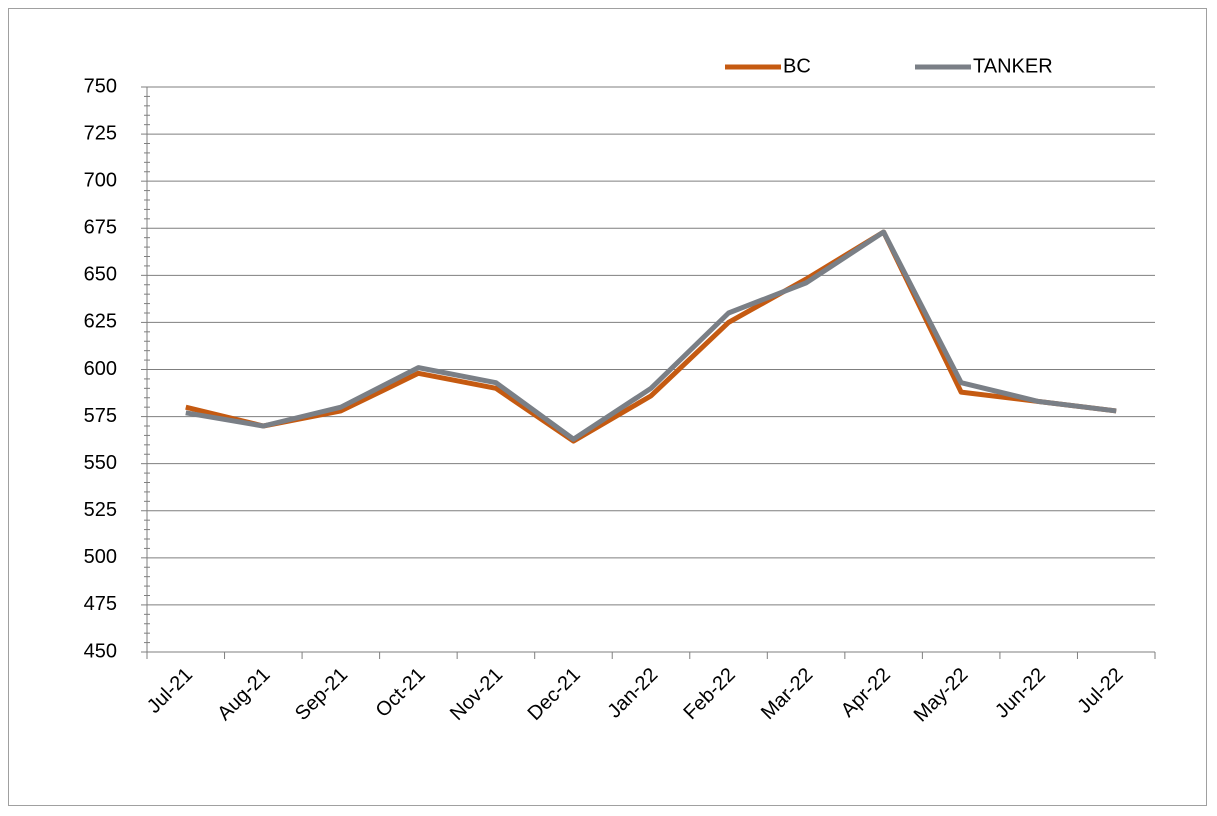 This screenshot has width=1217, height=816. Describe the element at coordinates (100, 416) in the screenshot. I see `y-tick-label: 575` at that location.